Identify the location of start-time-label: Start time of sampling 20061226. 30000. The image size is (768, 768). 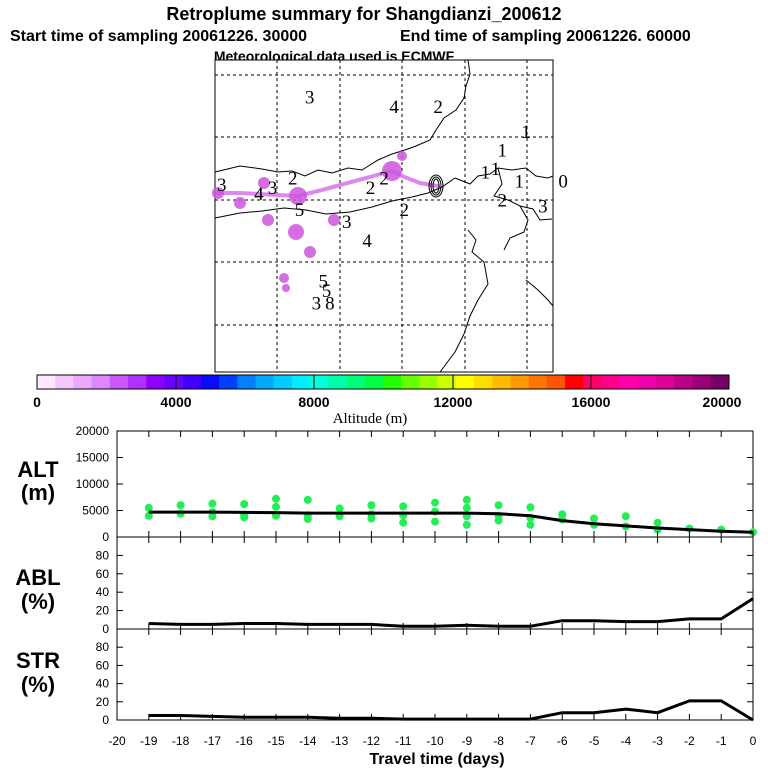
(158, 36).